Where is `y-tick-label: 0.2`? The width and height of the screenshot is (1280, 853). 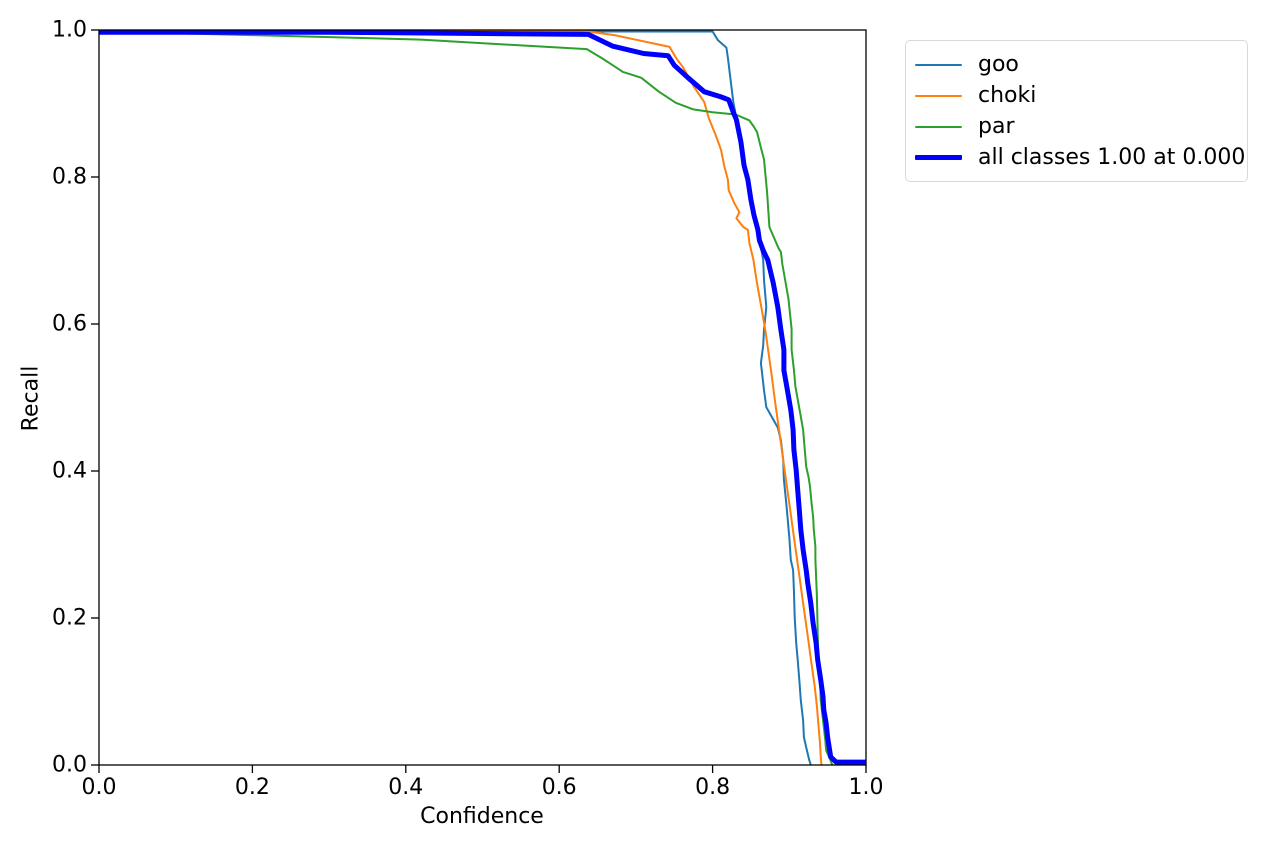 y-tick-label: 0.2 is located at coordinates (69, 618).